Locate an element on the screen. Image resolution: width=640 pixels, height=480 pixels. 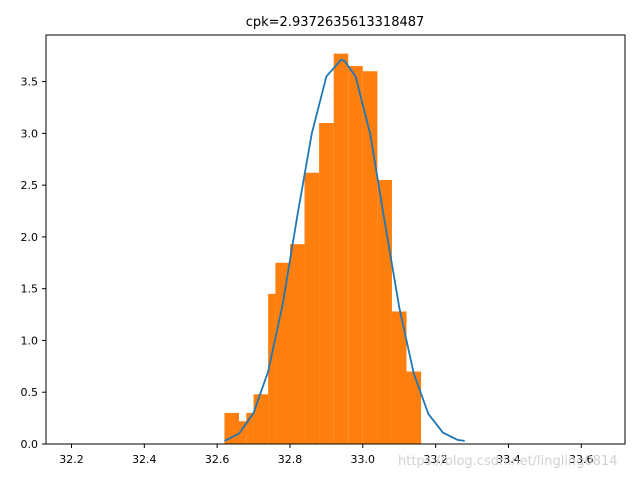
x-tick-label: 33.2 is located at coordinates (435, 459).